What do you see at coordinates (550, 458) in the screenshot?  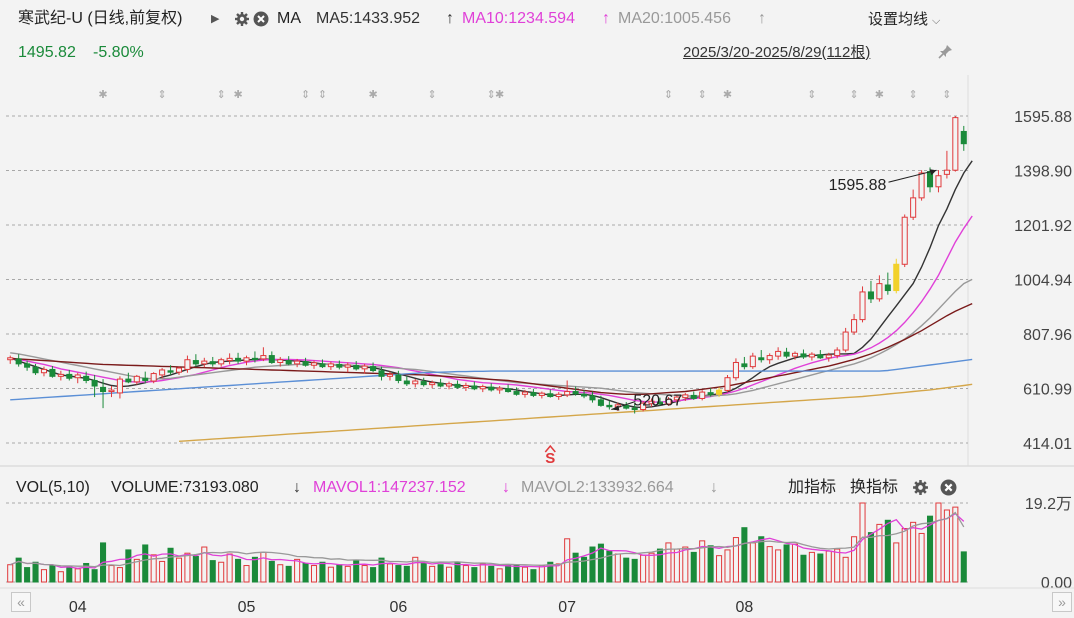 I see `signal-s-icon: S` at bounding box center [550, 458].